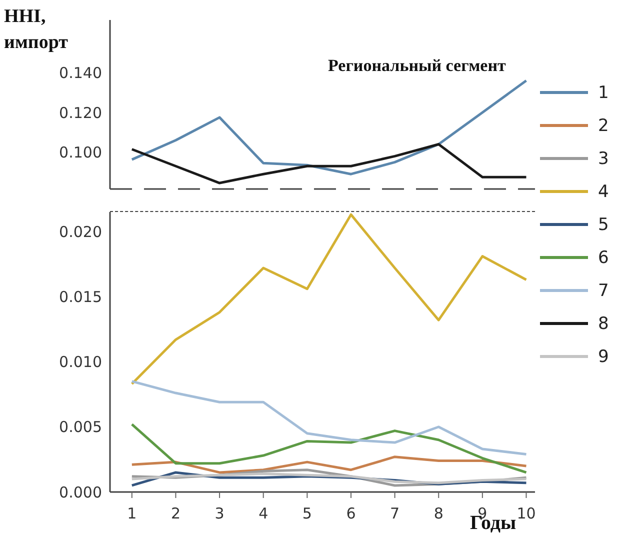 The width and height of the screenshot is (625, 542). I want to click on y-axis-title: HHI, импорт, so click(36, 30).